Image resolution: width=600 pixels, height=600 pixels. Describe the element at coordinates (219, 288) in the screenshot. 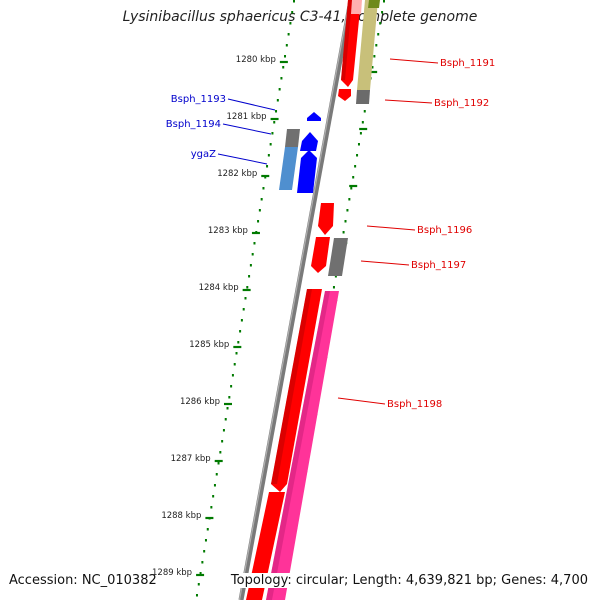

I see `tick-label: 1284 kbp` at that location.